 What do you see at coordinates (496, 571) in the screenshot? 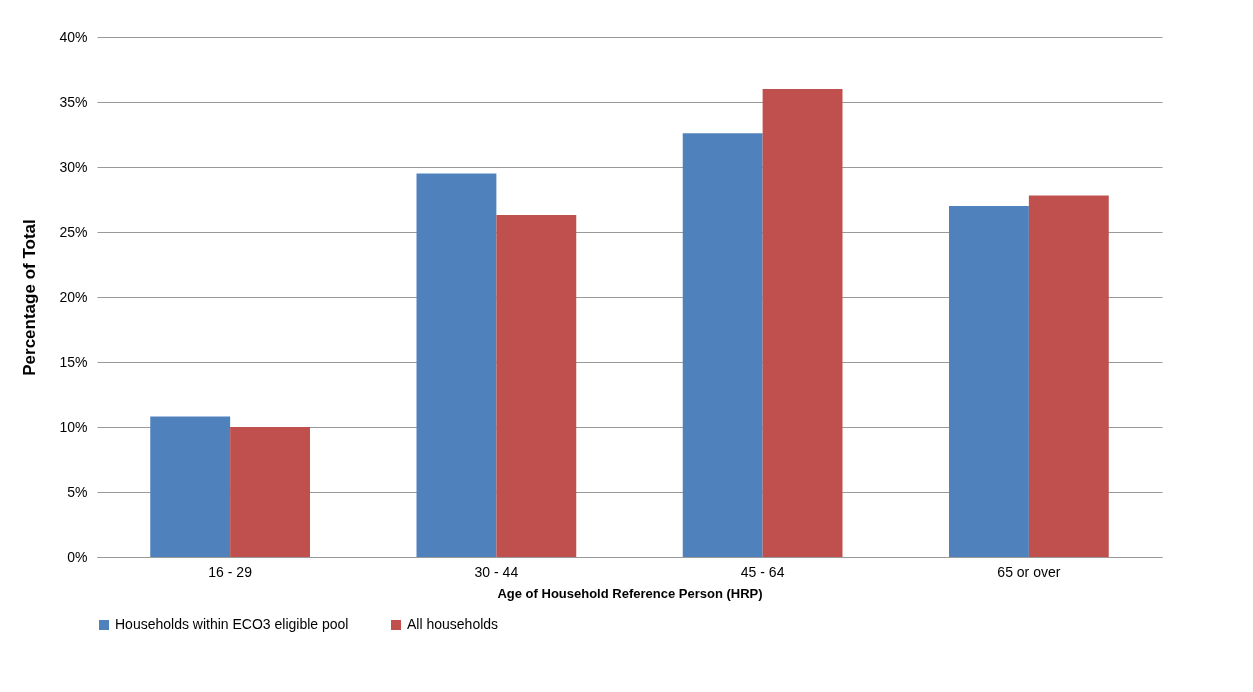
I see `x-tick-label: 30 - 44` at bounding box center [496, 571].